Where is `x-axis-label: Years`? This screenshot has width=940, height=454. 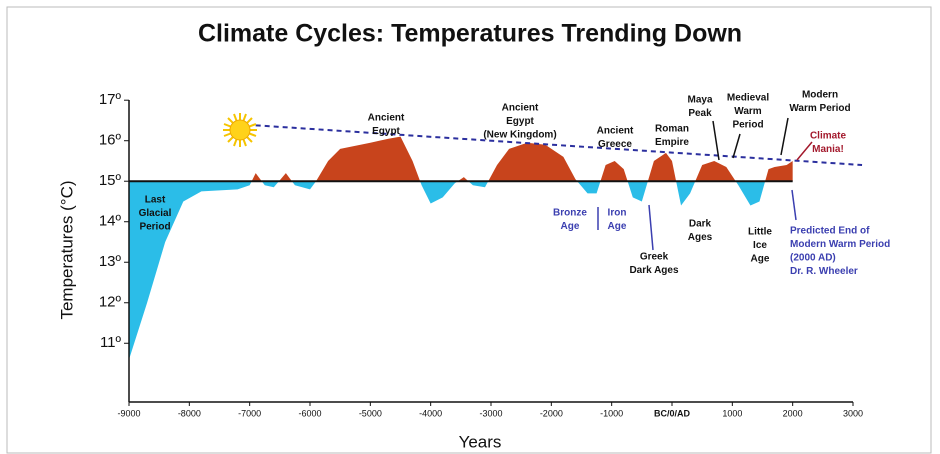
x-axis-label: Years is located at coordinates (480, 441).